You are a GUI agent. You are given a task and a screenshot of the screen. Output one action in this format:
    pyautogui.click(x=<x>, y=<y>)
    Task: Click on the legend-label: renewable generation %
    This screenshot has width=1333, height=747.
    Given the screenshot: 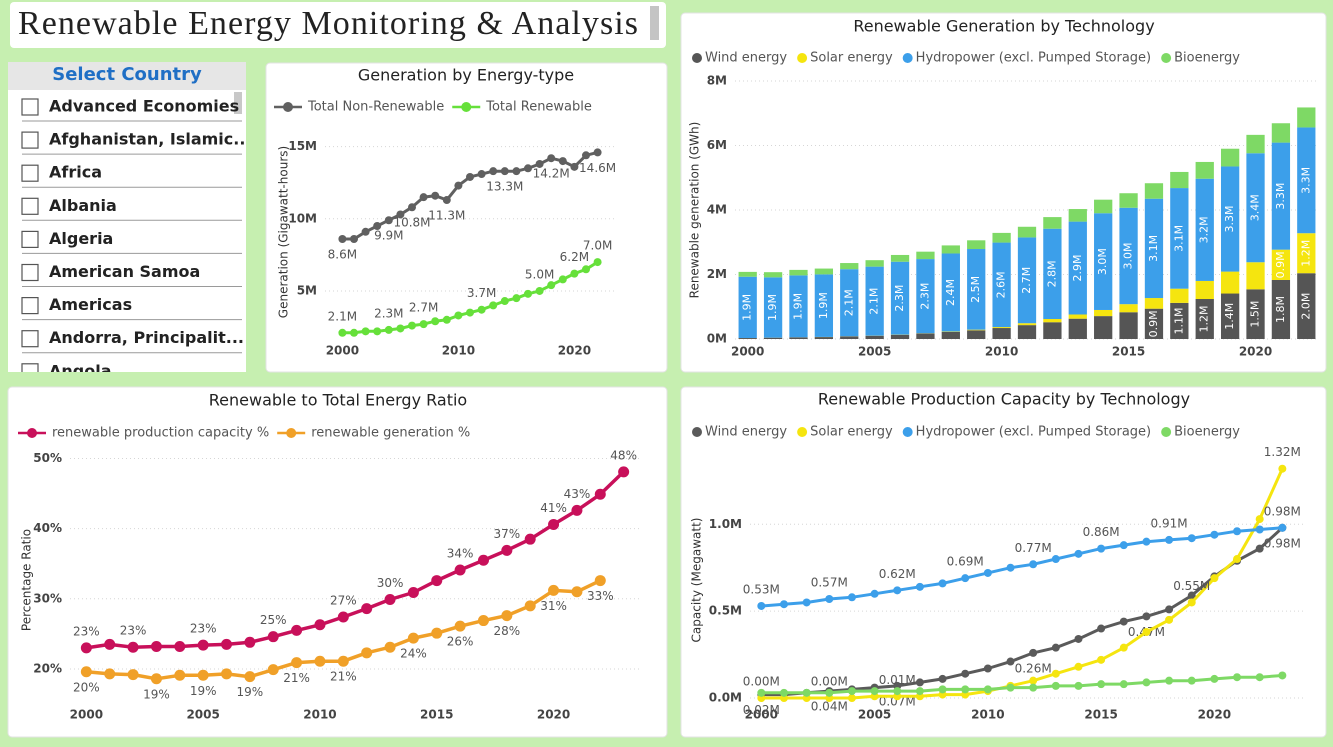 What is the action you would take?
    pyautogui.click(x=390, y=433)
    